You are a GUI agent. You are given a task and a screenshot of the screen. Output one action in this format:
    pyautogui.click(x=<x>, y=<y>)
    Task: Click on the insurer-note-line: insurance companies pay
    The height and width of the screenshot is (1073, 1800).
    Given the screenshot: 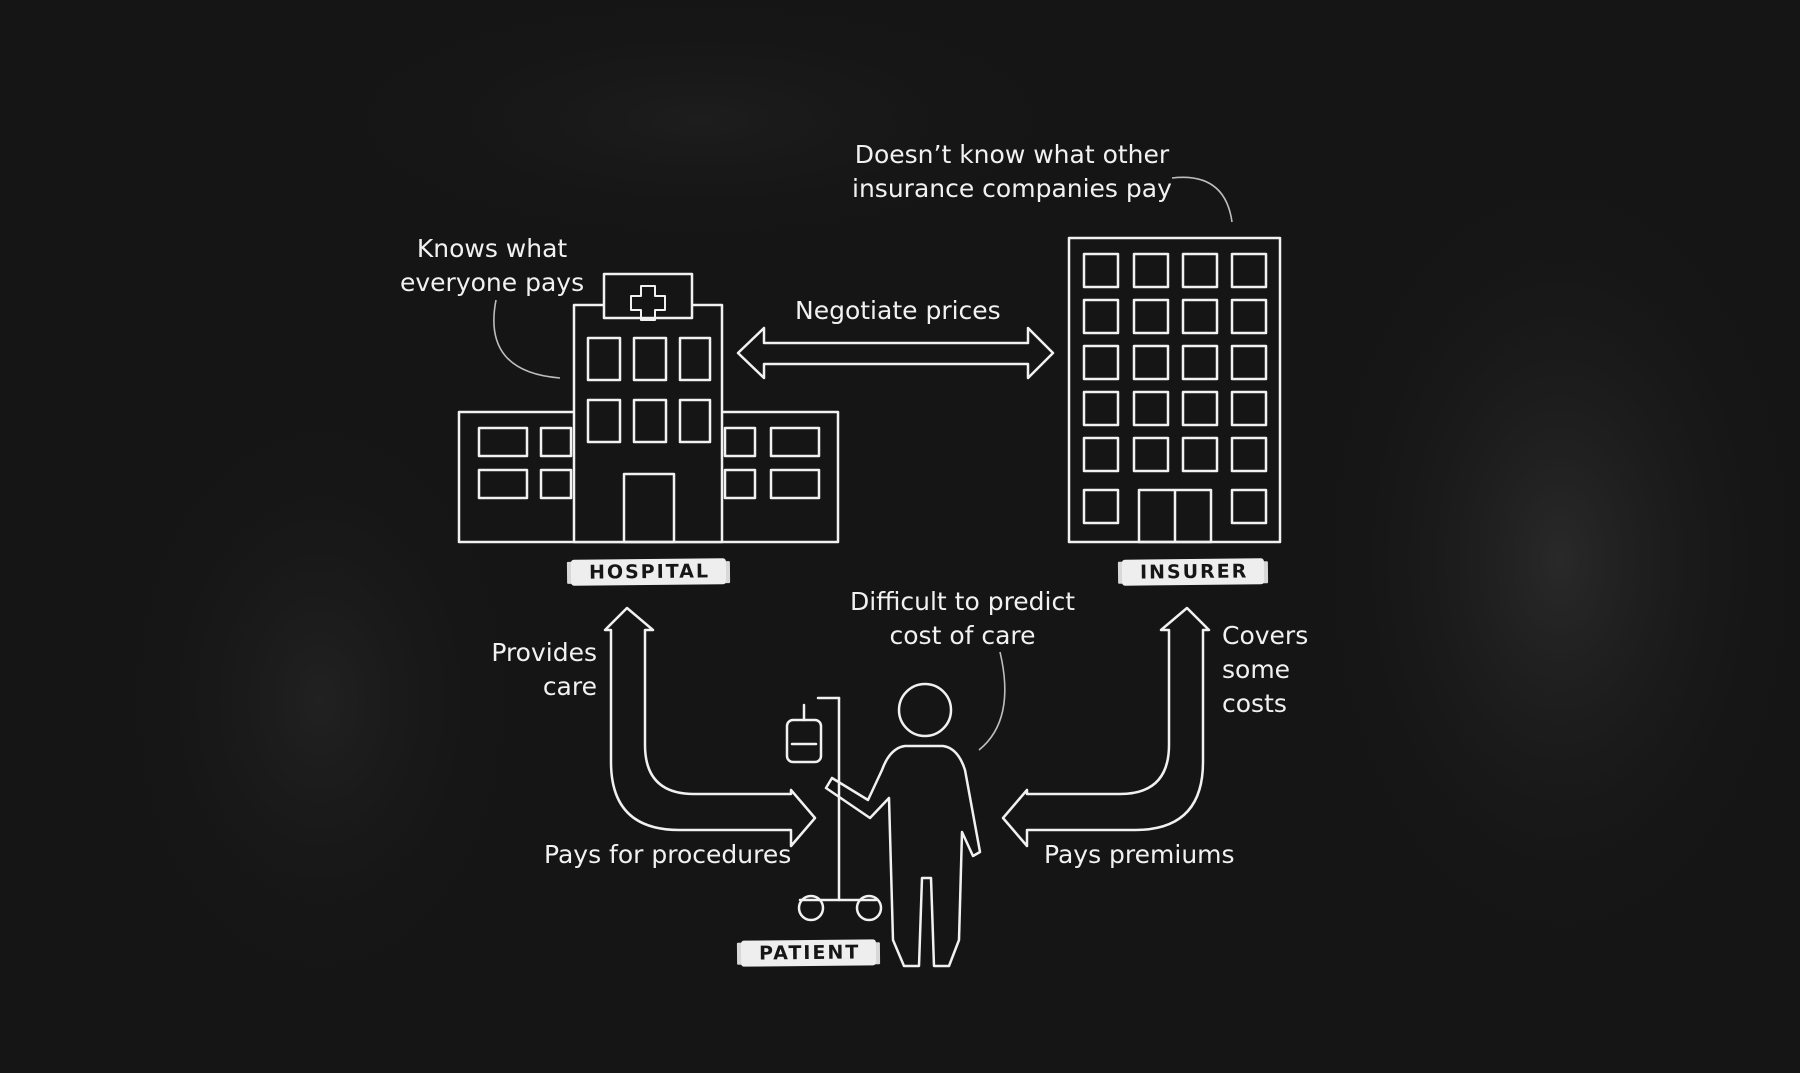 What is the action you would take?
    pyautogui.click(x=1012, y=188)
    